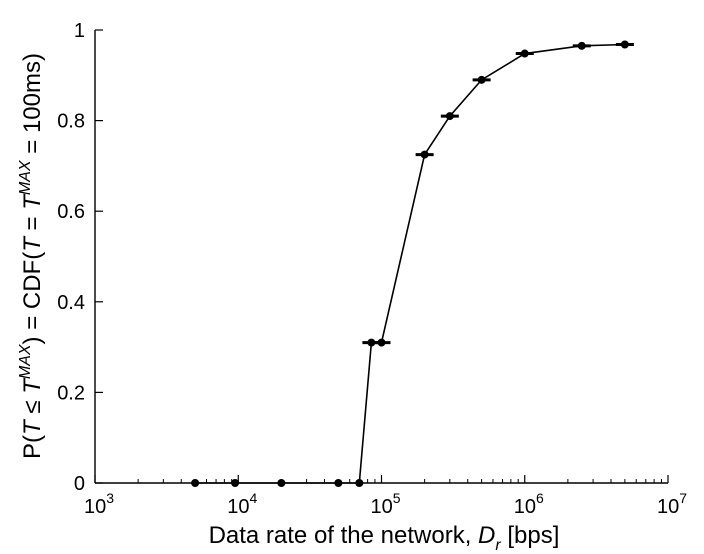 The image size is (704, 554). Describe the element at coordinates (99, 256) in the screenshot. I see `y-axis-ticks` at that location.